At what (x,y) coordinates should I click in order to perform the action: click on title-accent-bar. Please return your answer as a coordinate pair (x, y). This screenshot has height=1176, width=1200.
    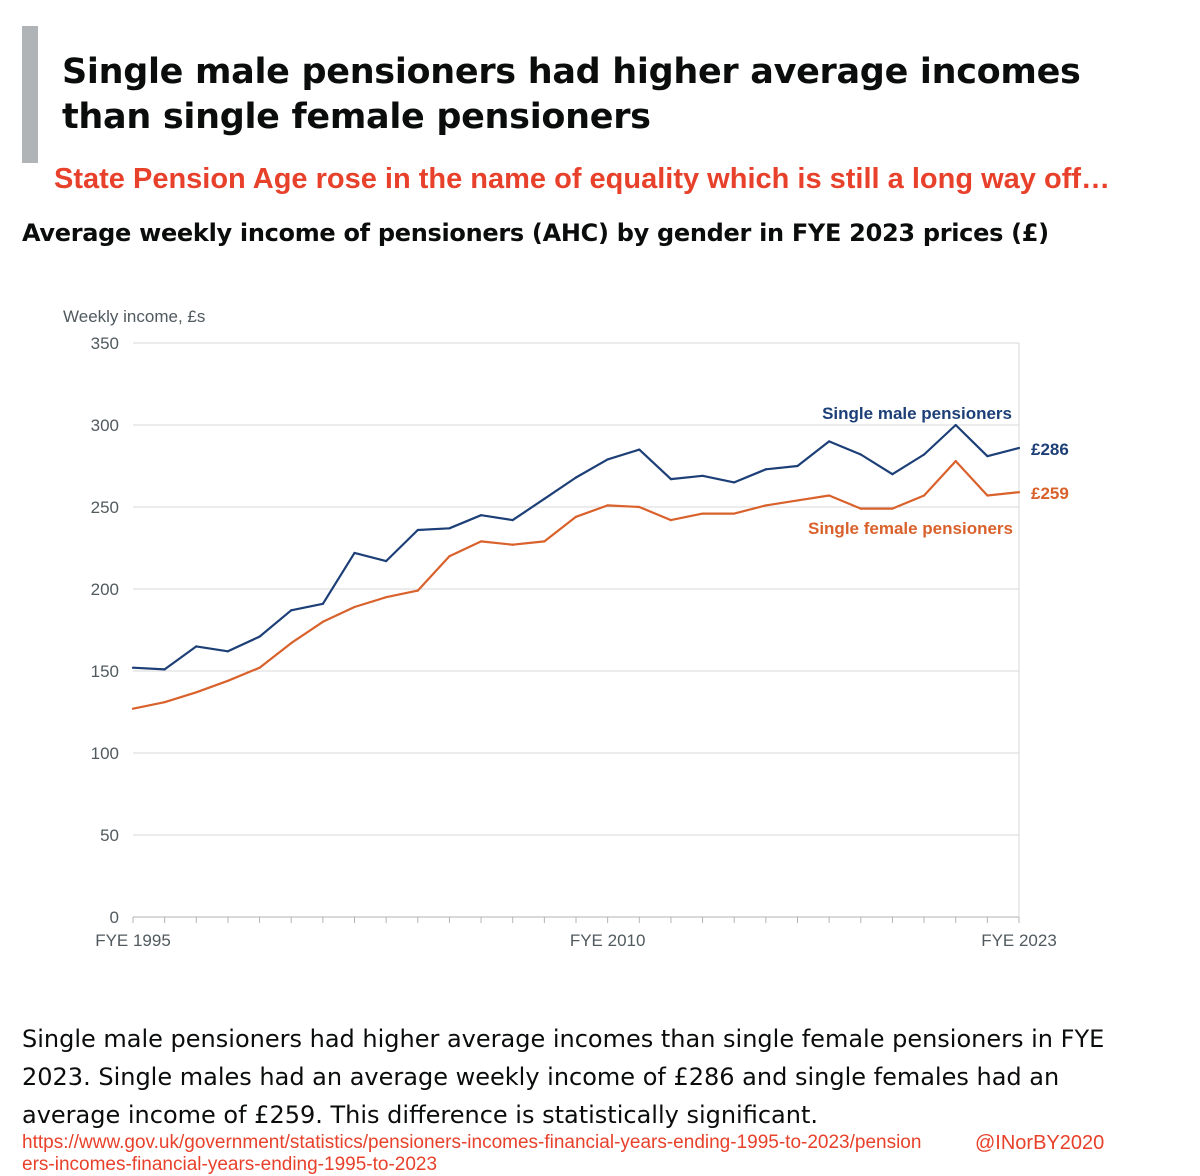
    Looking at the image, I should click on (30, 94).